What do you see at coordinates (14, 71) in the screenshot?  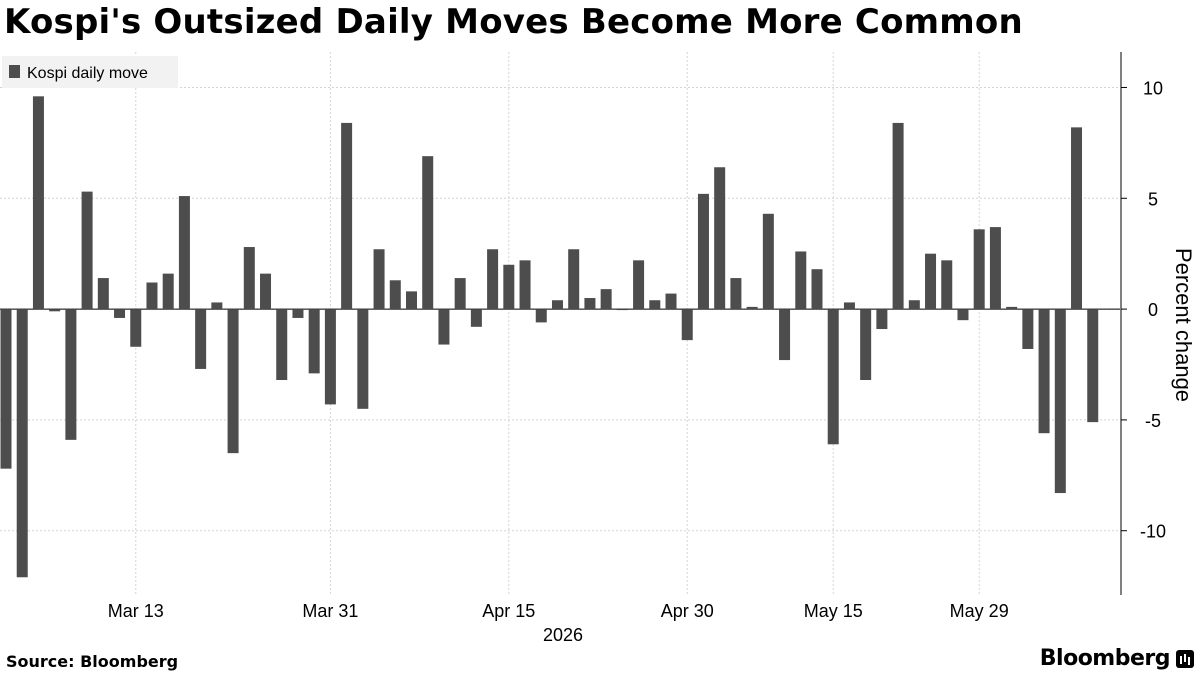 I see `legend-swatch` at bounding box center [14, 71].